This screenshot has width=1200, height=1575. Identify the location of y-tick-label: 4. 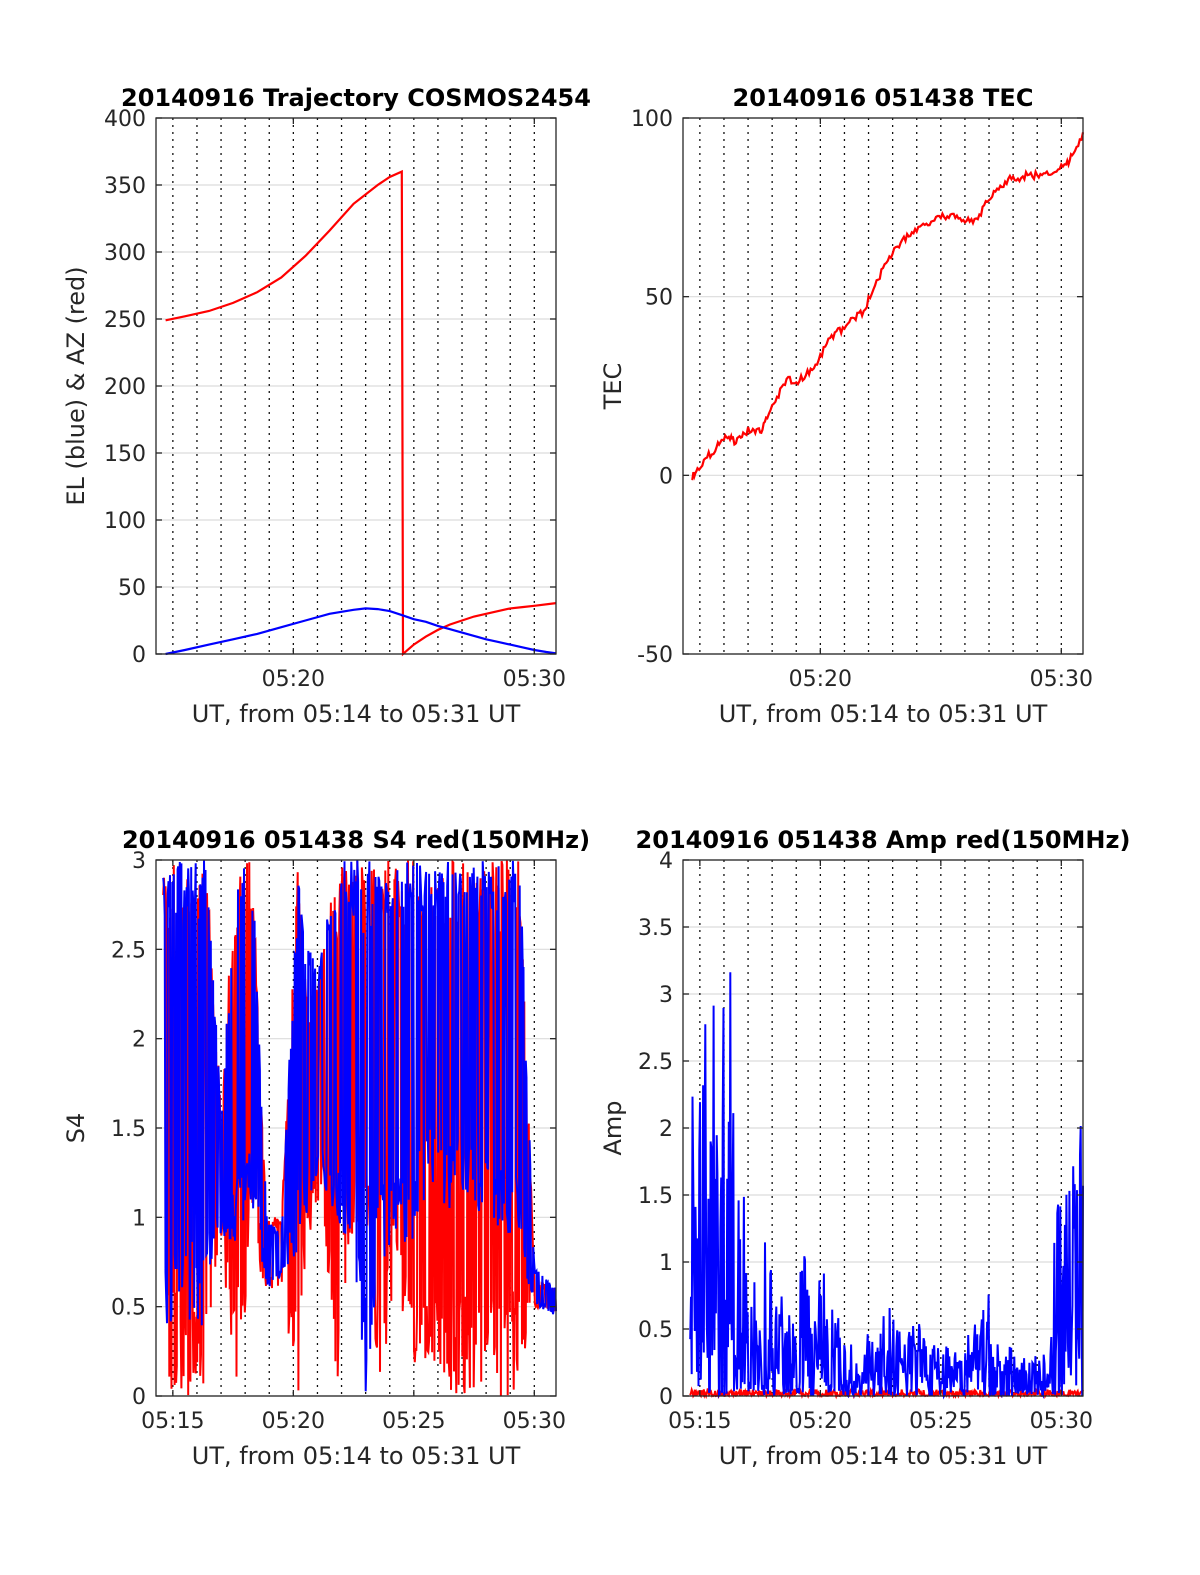
(666, 861).